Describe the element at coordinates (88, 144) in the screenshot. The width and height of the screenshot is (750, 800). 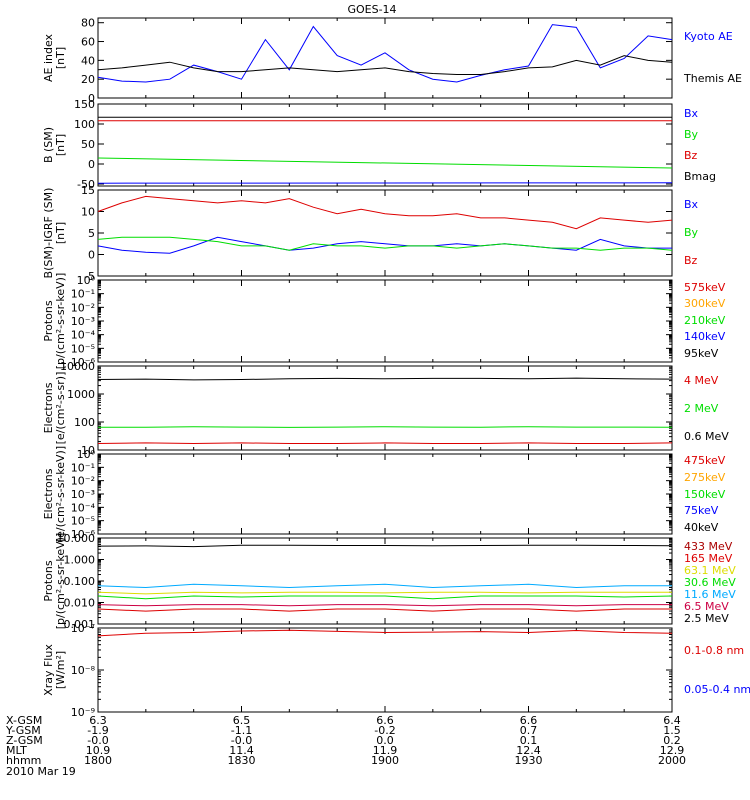
I see `y-tick-label: 50` at that location.